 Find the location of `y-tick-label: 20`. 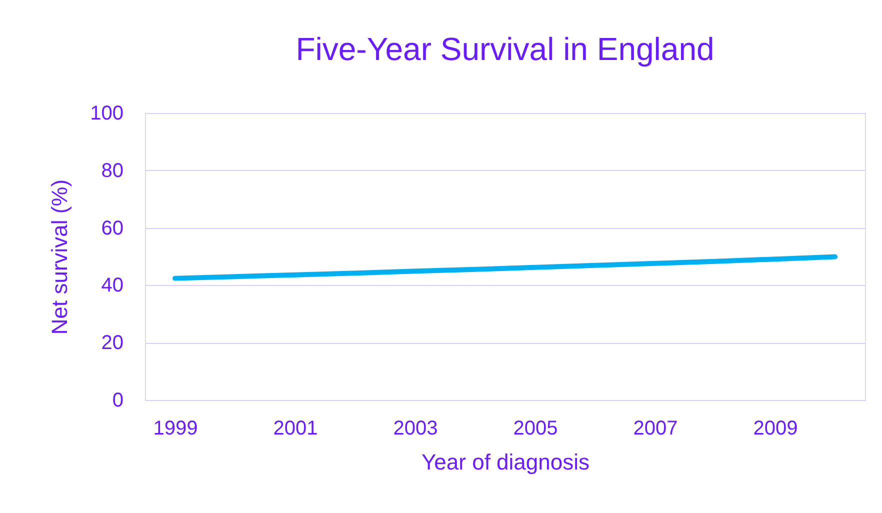

y-tick-label: 20 is located at coordinates (112, 343).